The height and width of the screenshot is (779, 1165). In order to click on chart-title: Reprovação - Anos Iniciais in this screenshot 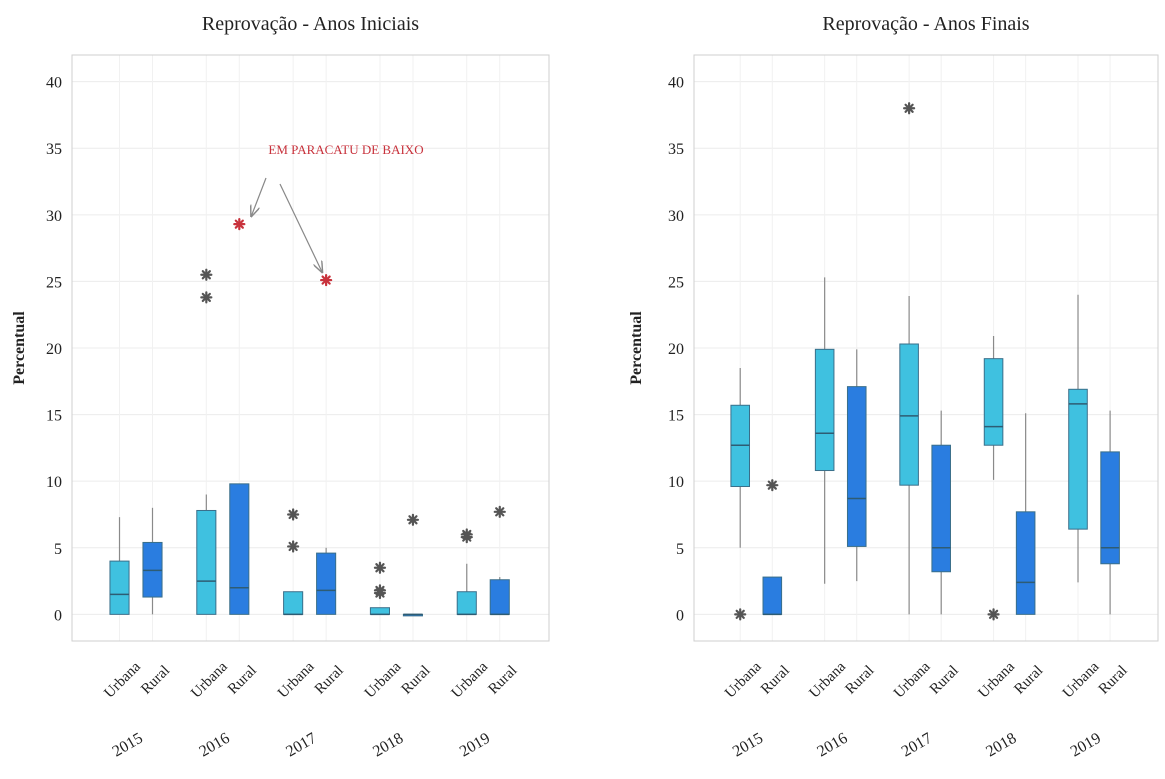, I will do `click(310, 24)`.